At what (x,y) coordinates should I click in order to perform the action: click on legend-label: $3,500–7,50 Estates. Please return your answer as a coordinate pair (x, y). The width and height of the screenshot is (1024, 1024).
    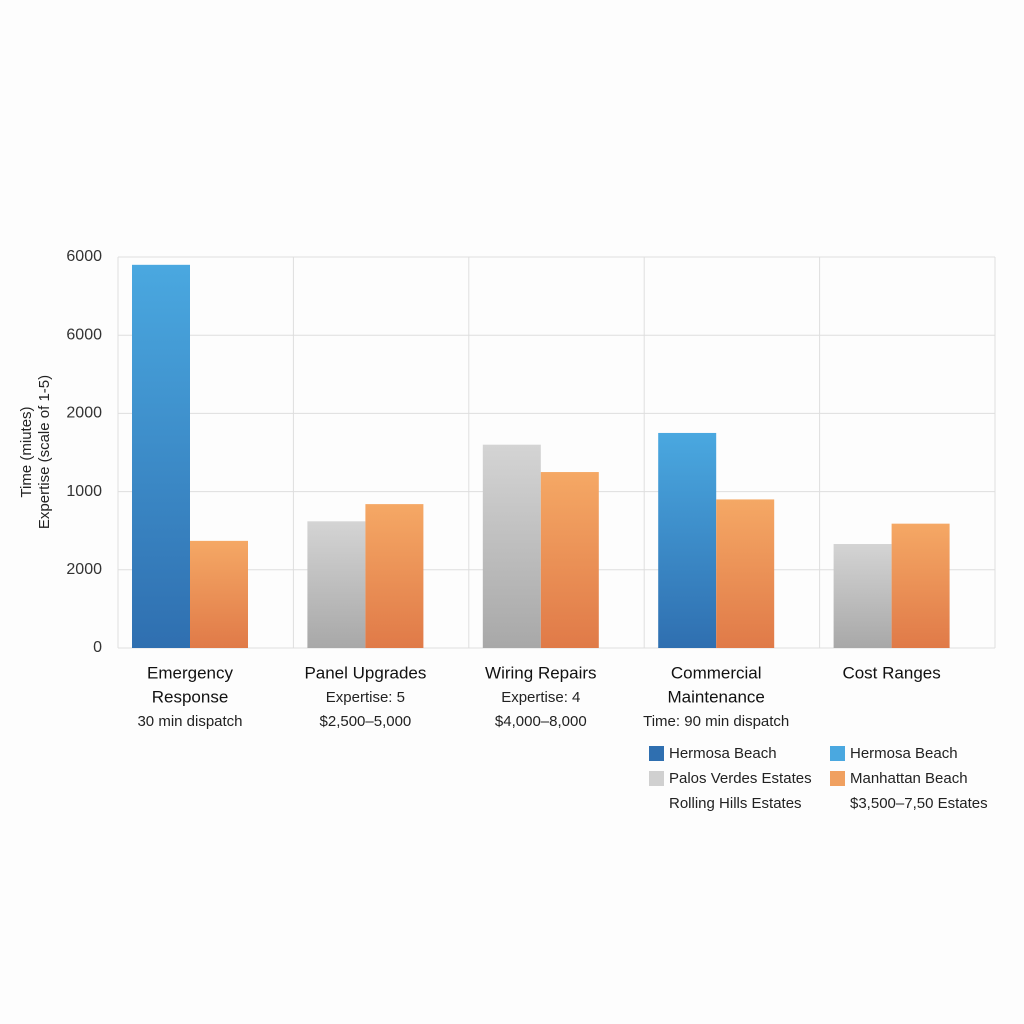
    Looking at the image, I should click on (919, 803).